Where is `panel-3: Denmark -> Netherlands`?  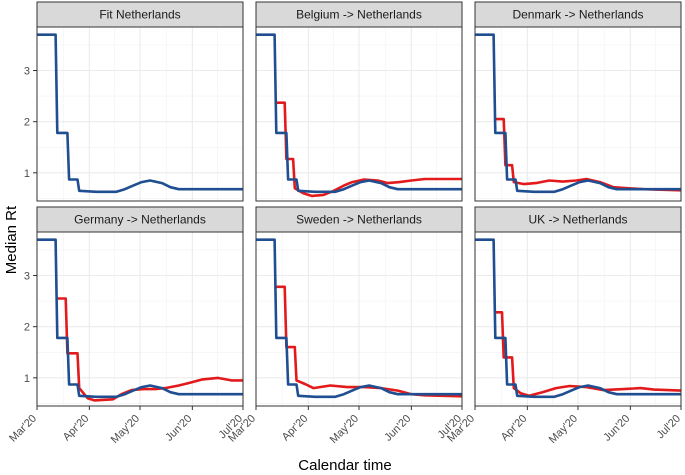
panel-3: Denmark -> Netherlands is located at coordinates (578, 101).